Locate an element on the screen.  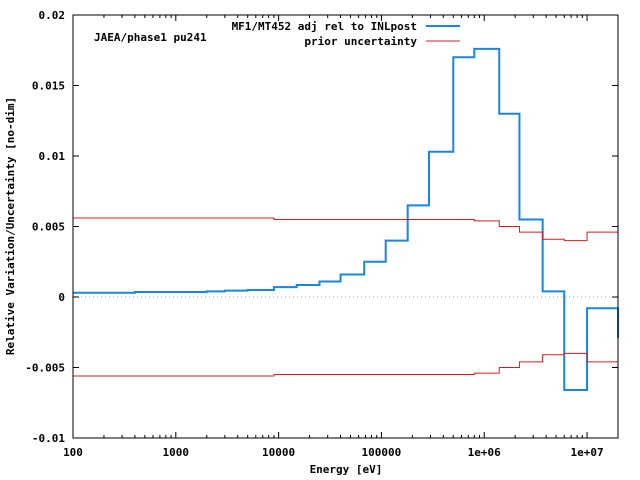
y-tick-label: 0.015 is located at coordinates (48, 86).